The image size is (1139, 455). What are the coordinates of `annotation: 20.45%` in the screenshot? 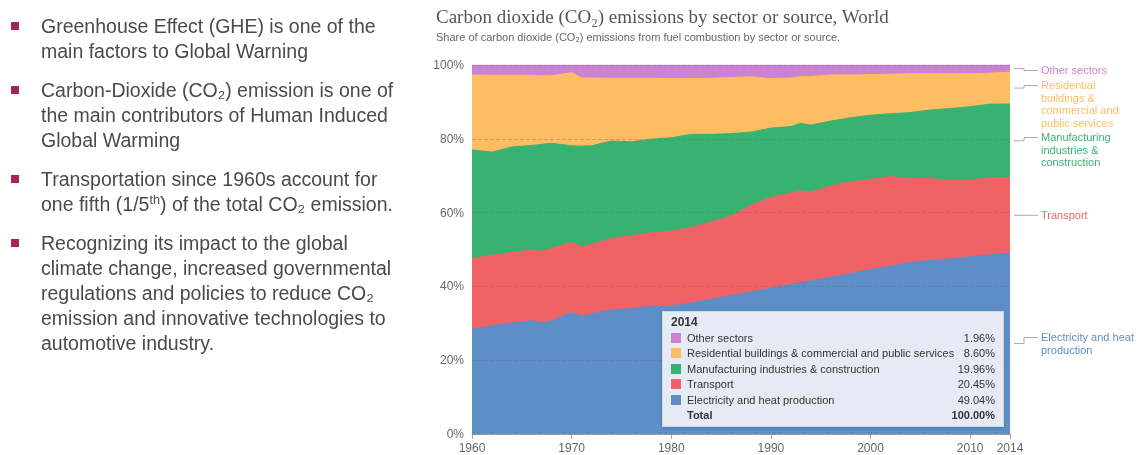 It's located at (976, 384).